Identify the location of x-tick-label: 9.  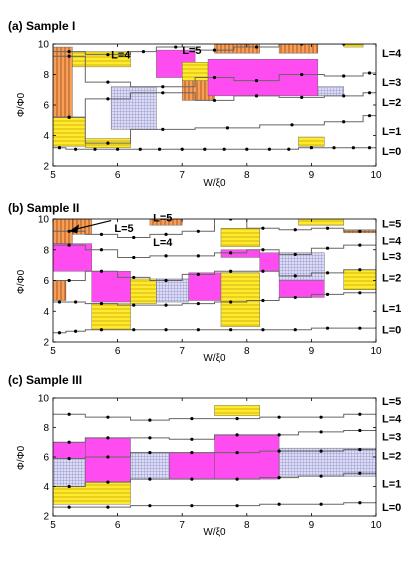
(312, 175).